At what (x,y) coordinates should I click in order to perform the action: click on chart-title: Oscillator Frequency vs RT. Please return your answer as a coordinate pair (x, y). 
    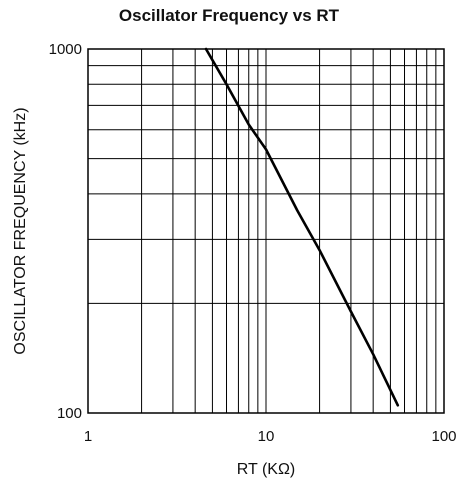
    Looking at the image, I should click on (229, 15).